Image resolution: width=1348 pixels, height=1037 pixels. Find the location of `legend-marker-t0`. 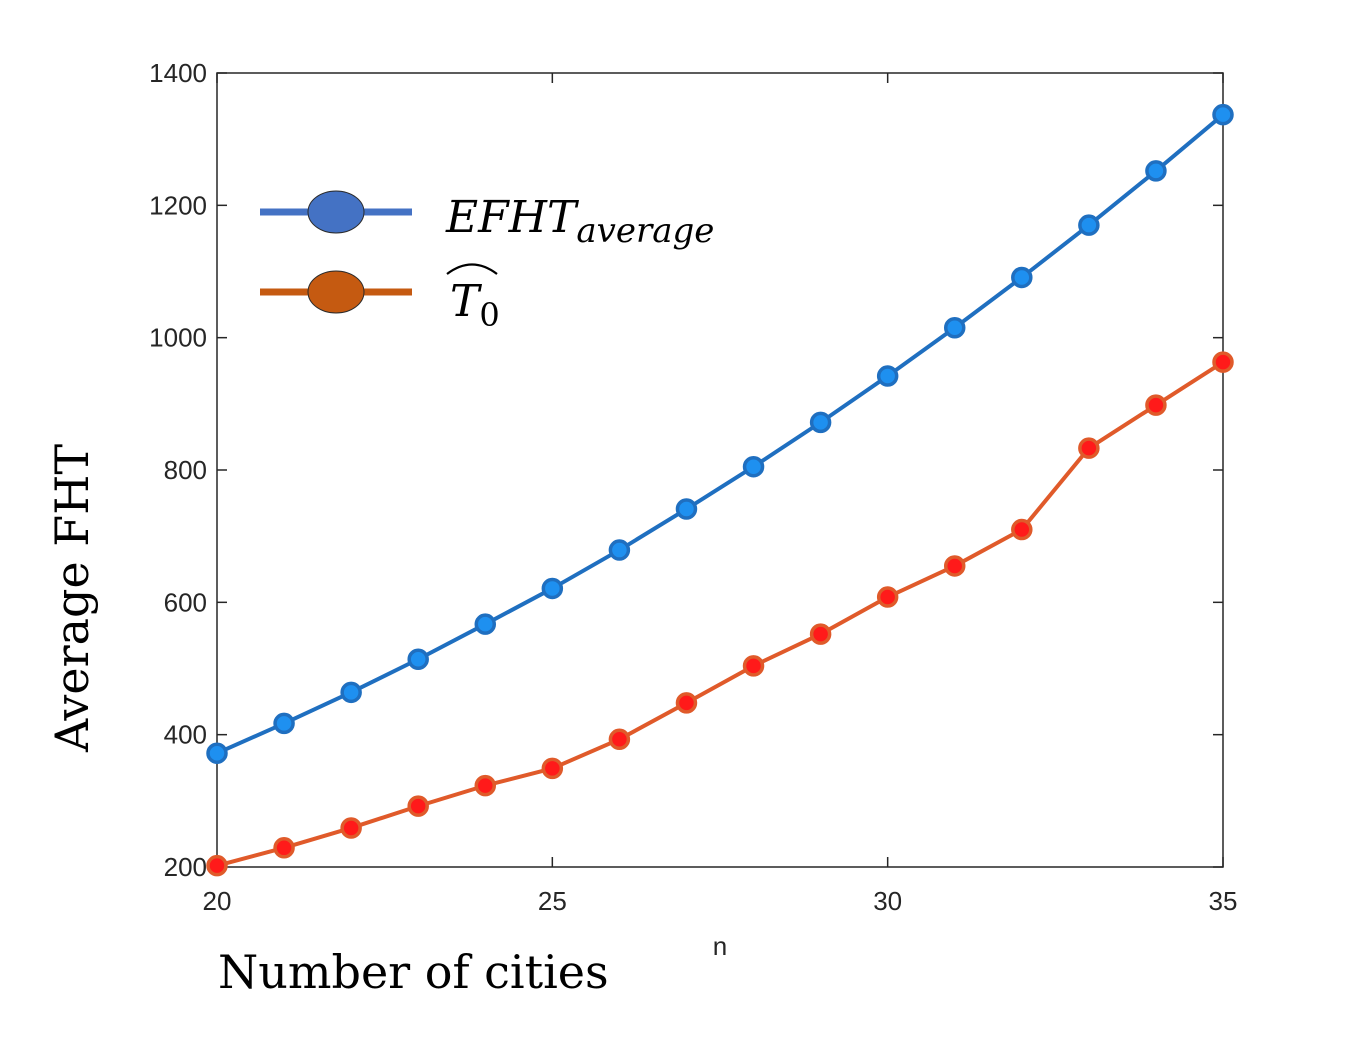

legend-marker-t0 is located at coordinates (336, 292).